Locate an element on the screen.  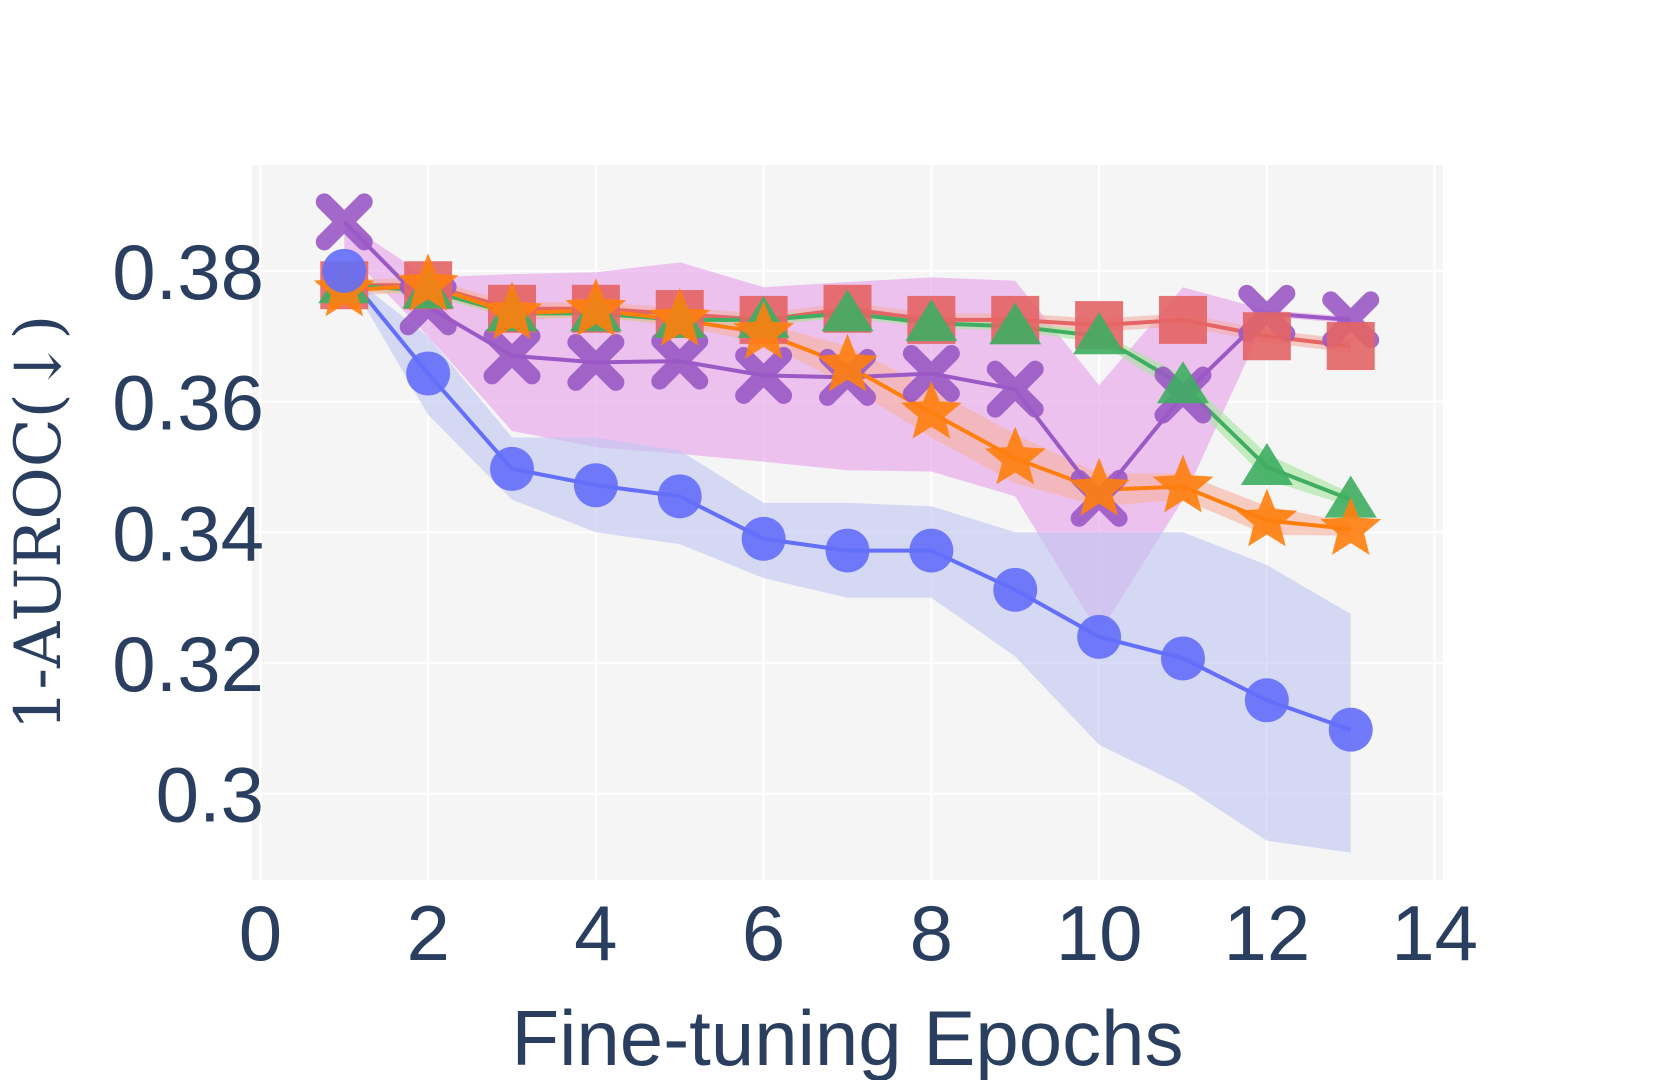
x-axis-title: Fine-tuning Epochs is located at coordinates (847, 1037).